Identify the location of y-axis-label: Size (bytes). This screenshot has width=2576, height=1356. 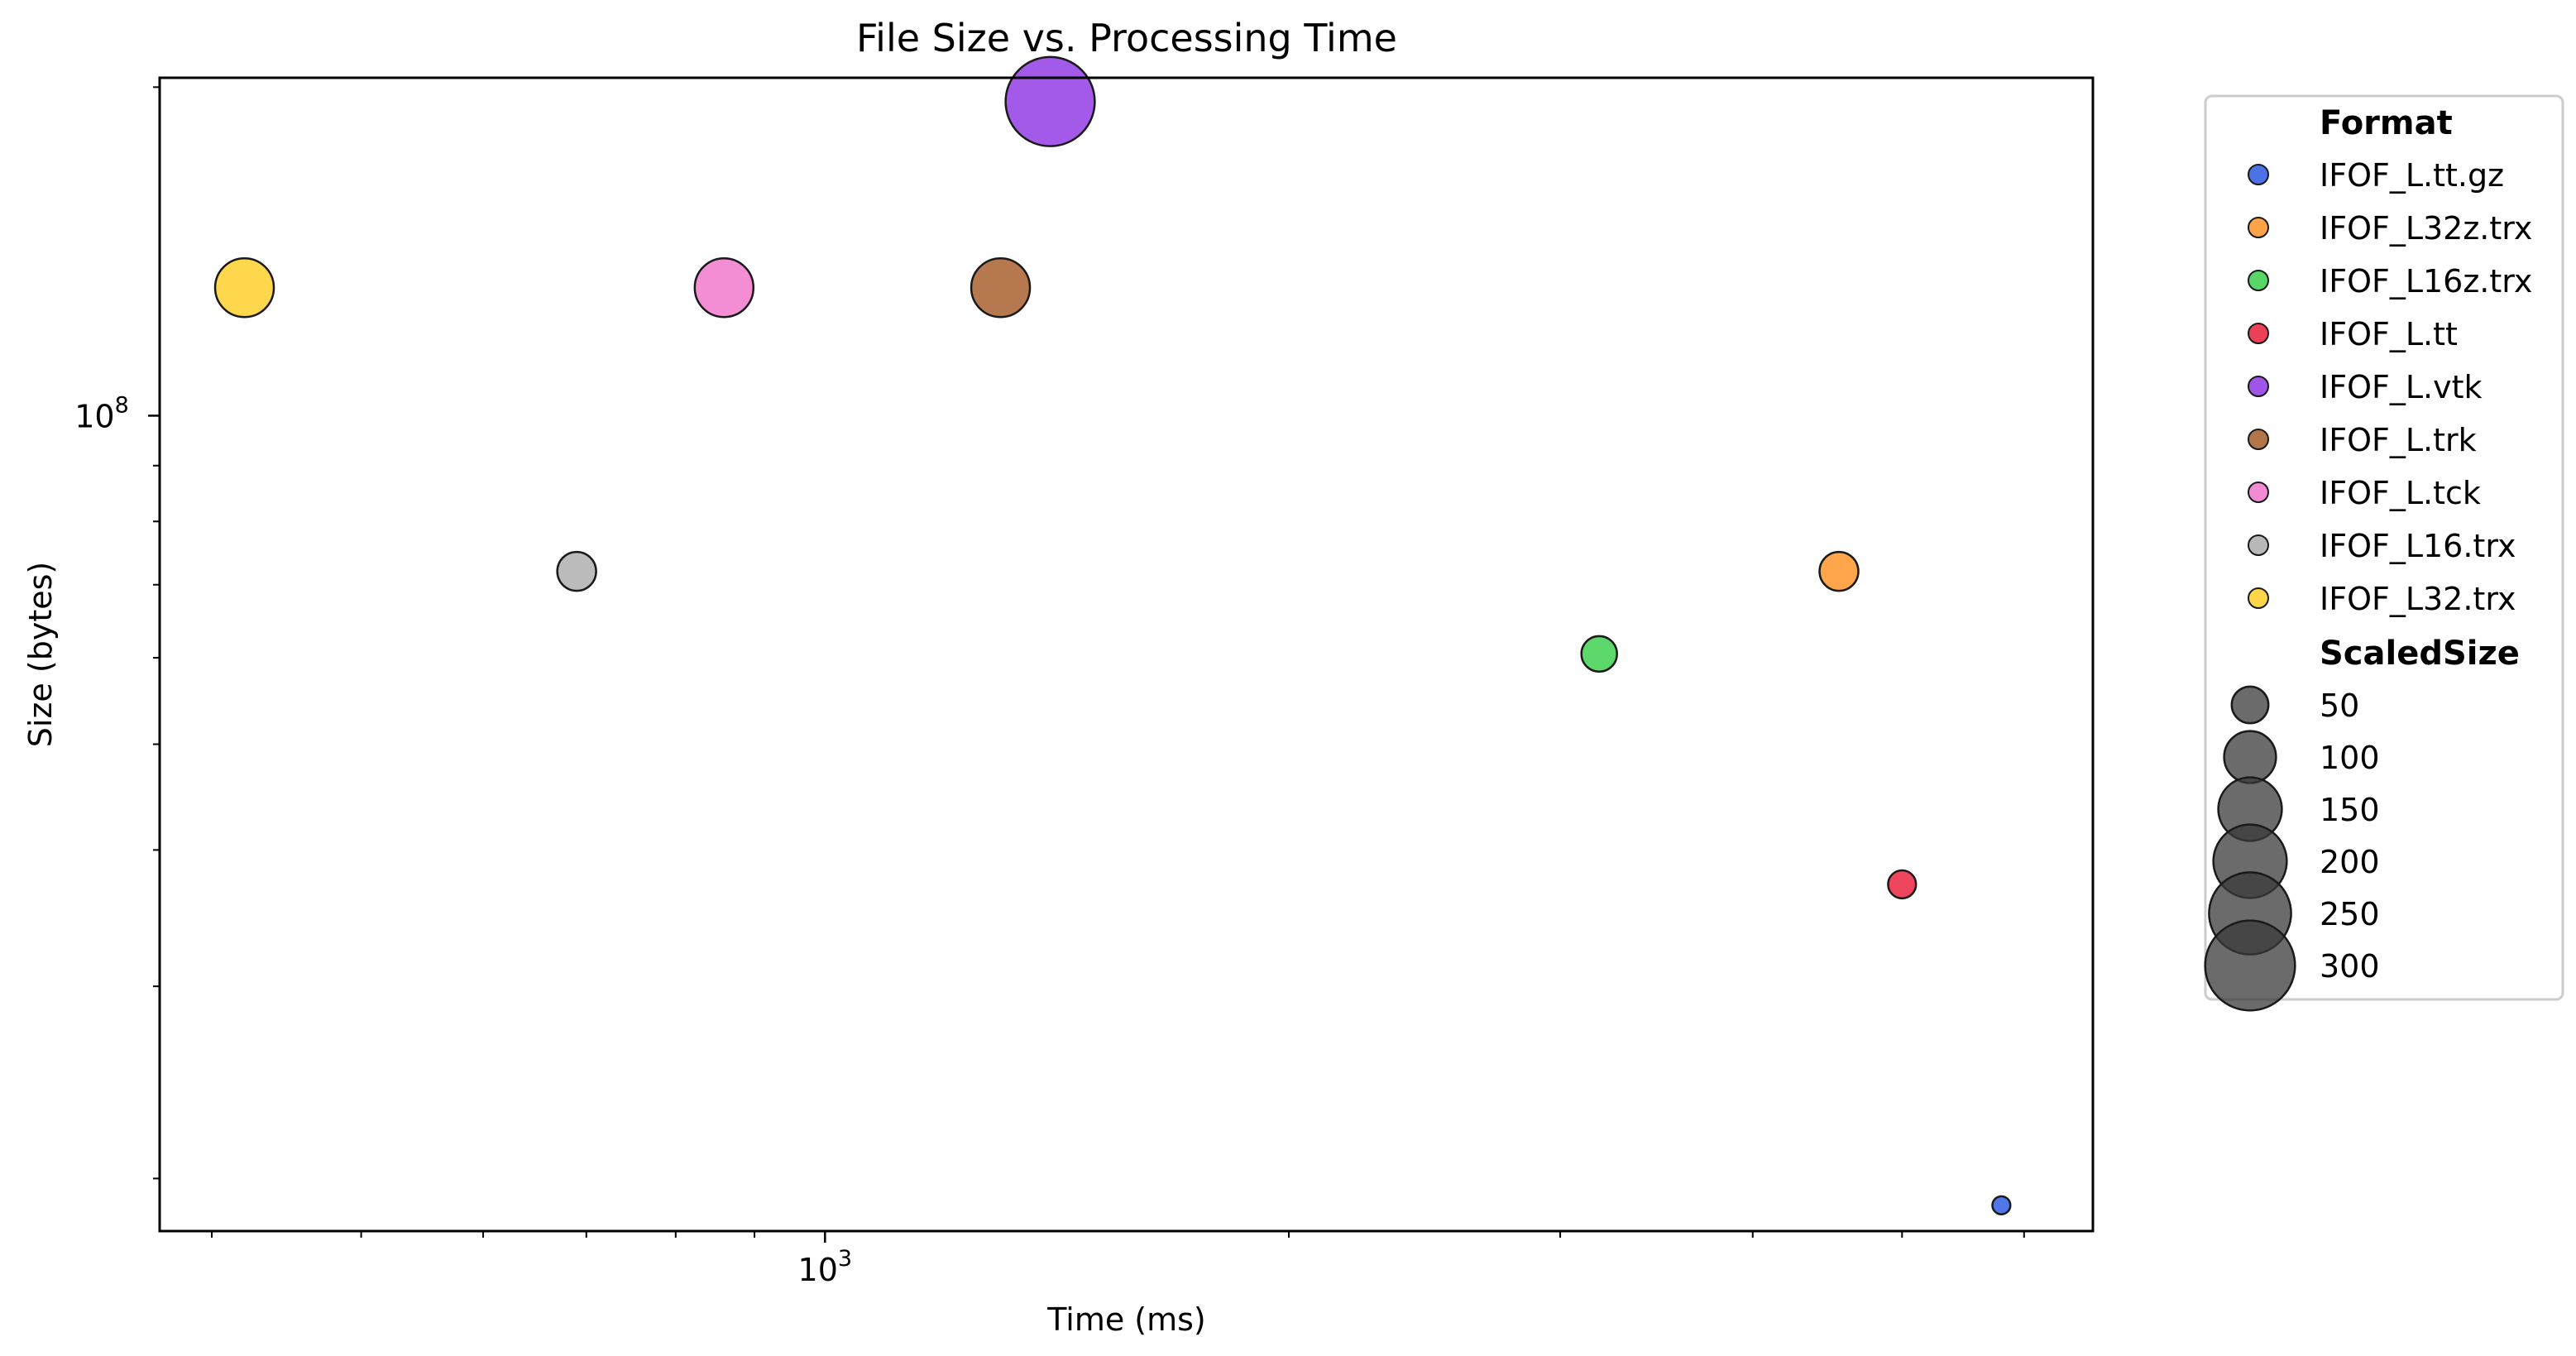
(40, 654).